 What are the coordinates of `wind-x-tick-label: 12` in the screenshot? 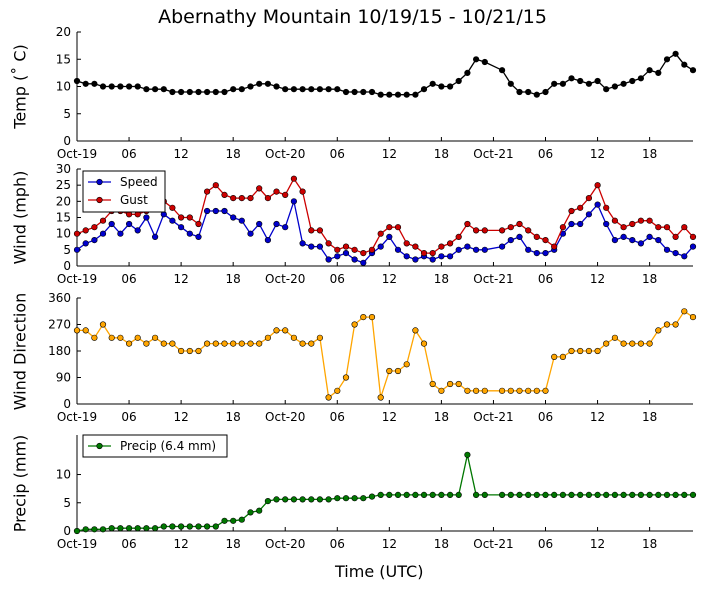 It's located at (389, 279).